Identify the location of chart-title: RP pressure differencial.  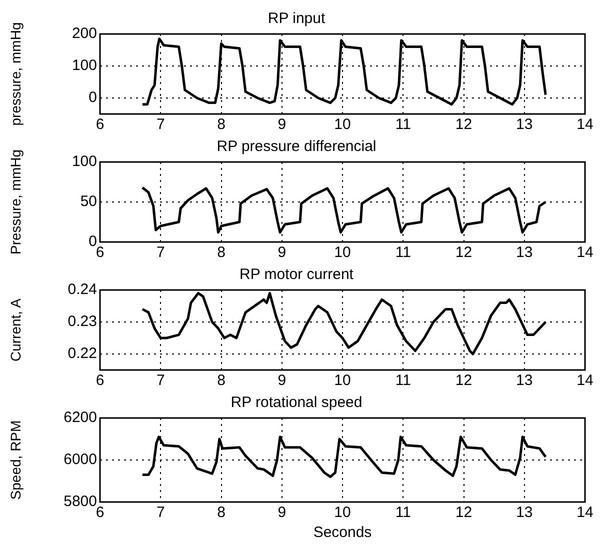
(296, 147).